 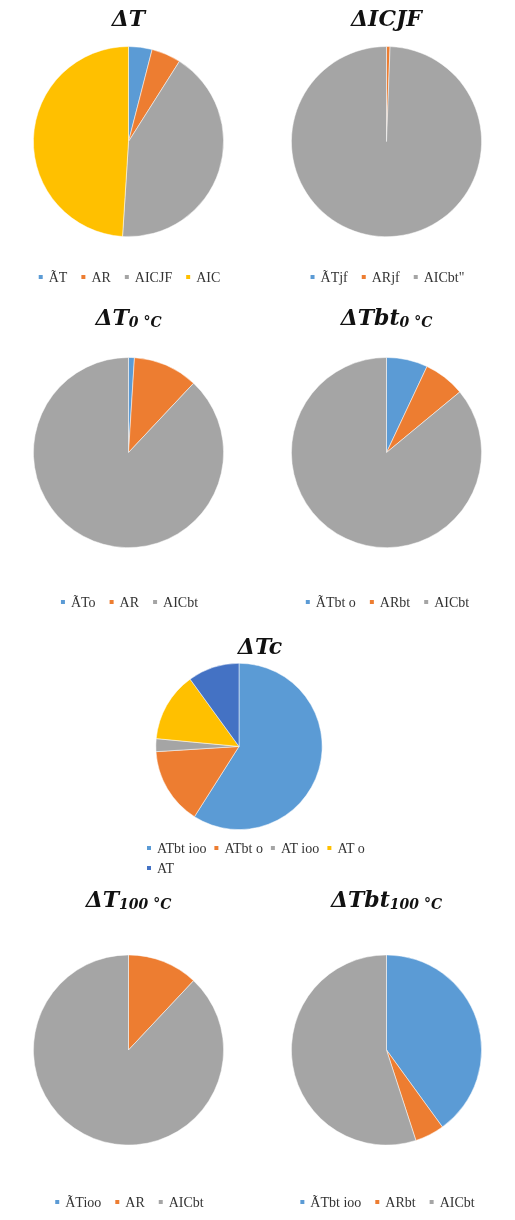 What do you see at coordinates (335, 602) in the screenshot?
I see `legend-label: ÃTbt o` at bounding box center [335, 602].